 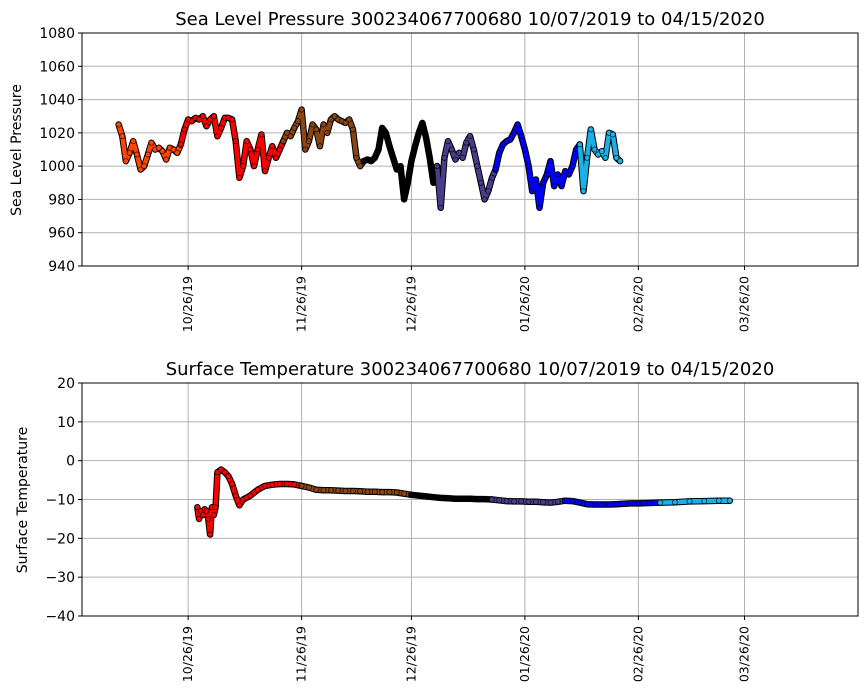 What do you see at coordinates (60, 539) in the screenshot?
I see `y-tick-label: −20` at bounding box center [60, 539].